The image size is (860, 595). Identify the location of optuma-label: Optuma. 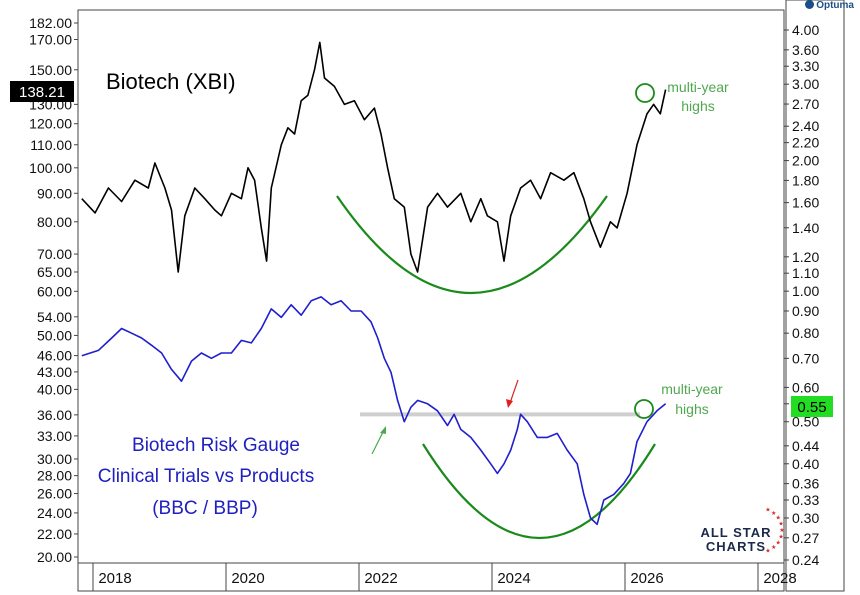
(835, 5).